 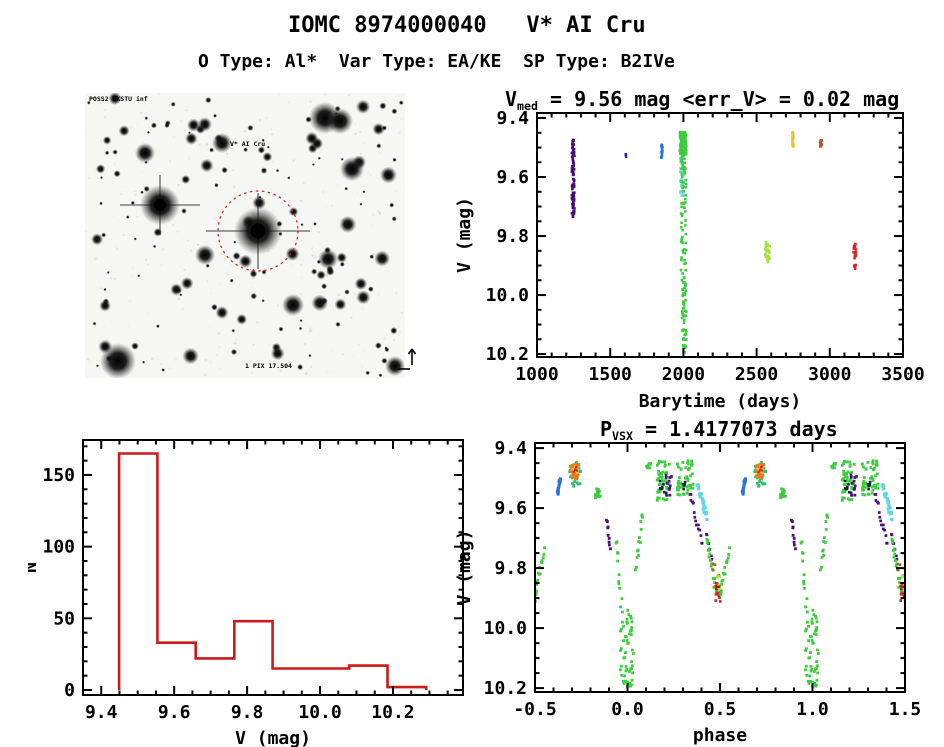 I want to click on phase-y-tick-label: 9.4, so click(x=510, y=448).